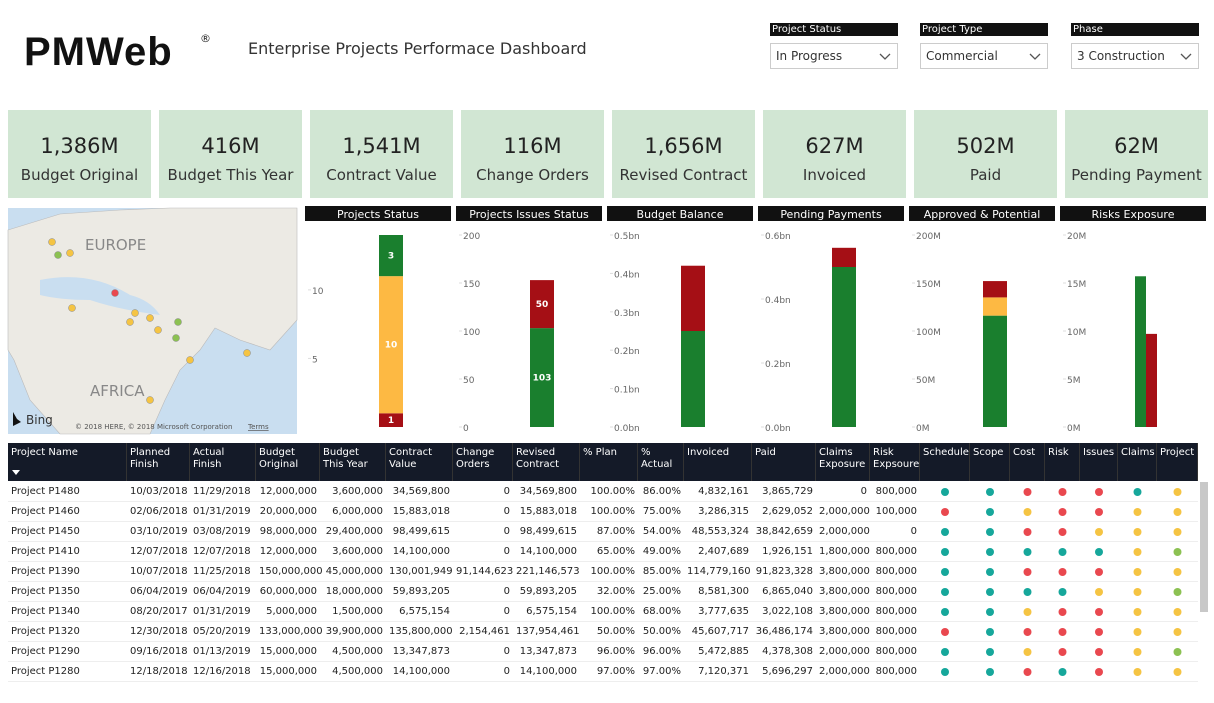  I want to click on table-cell: 8,581,300, so click(718, 592).